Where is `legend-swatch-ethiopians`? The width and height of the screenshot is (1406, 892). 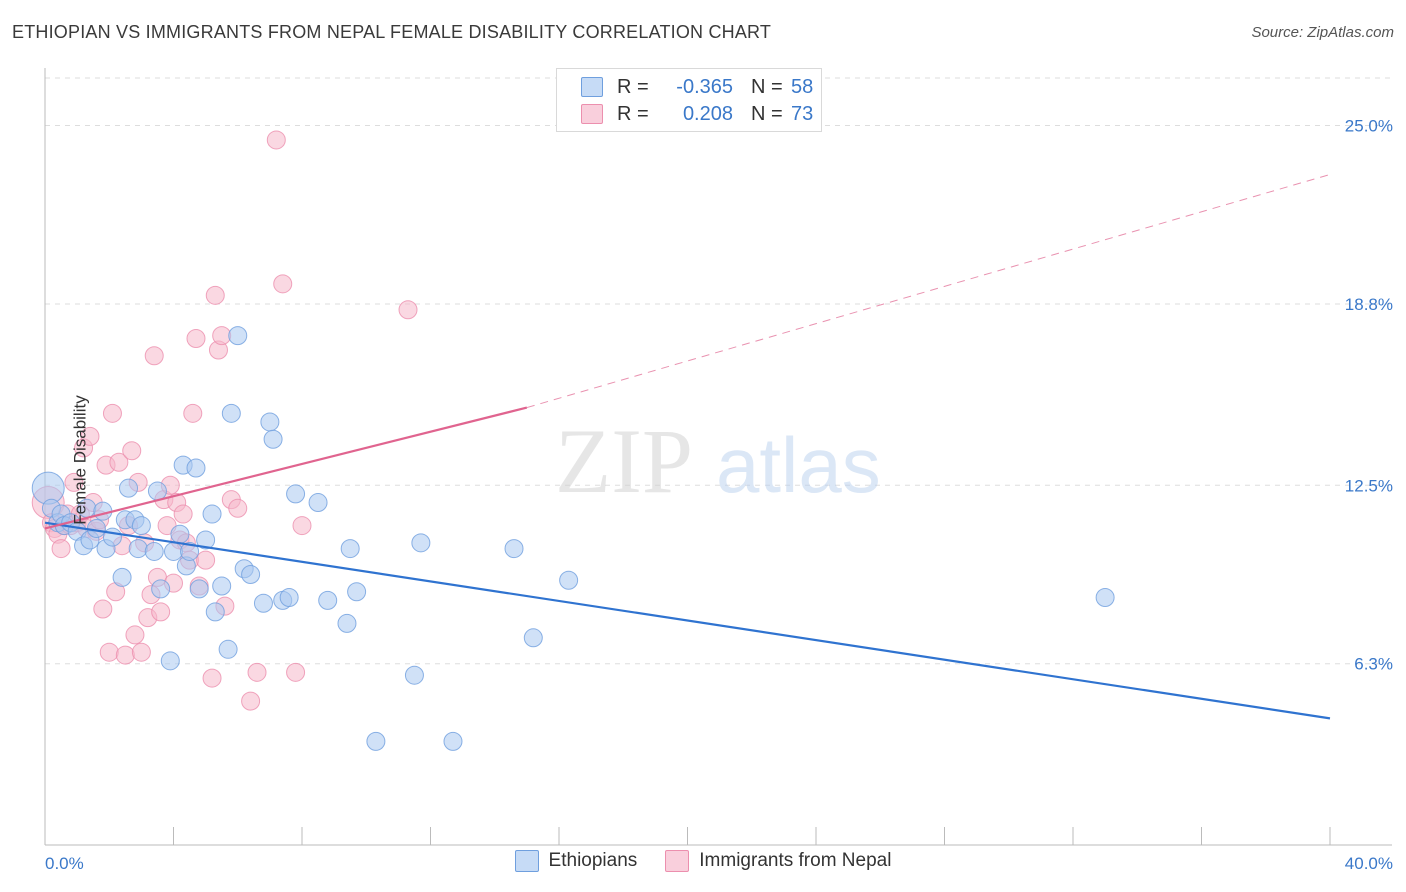
legend-swatch-ethiopians is located at coordinates (526, 861).